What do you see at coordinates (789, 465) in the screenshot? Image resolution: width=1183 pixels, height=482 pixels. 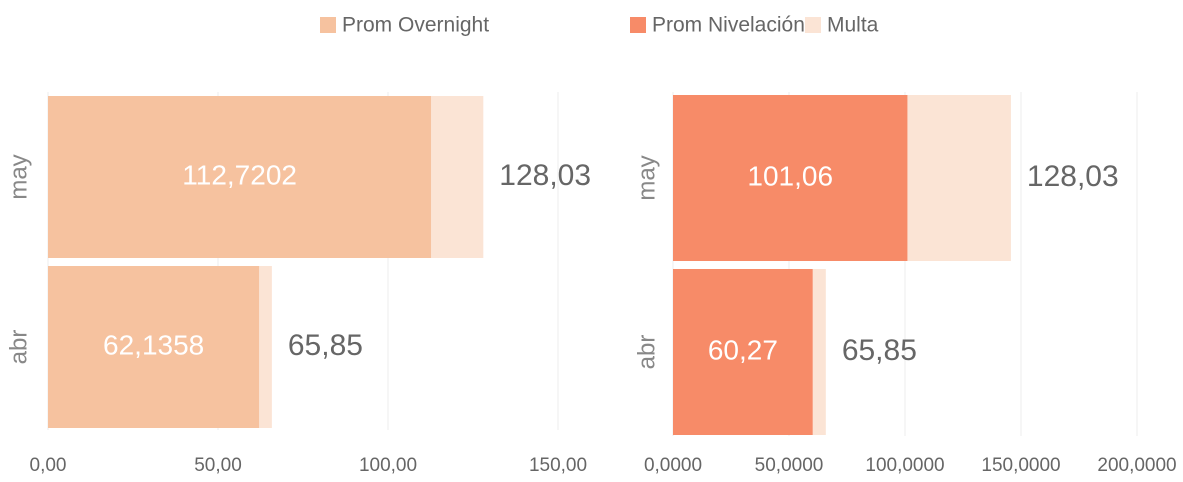 I see `x-tick-label: 50,0000` at bounding box center [789, 465].